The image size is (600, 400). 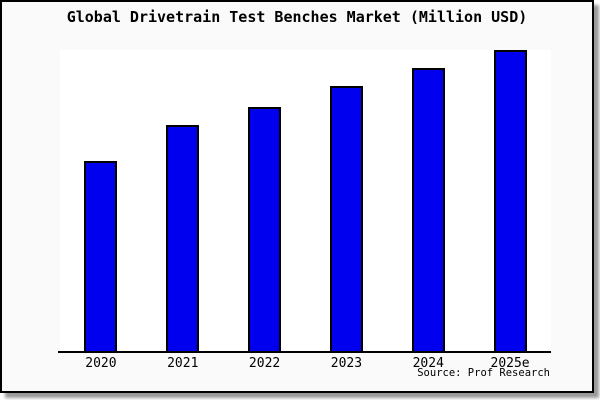 I want to click on bar-2022, so click(x=265, y=229).